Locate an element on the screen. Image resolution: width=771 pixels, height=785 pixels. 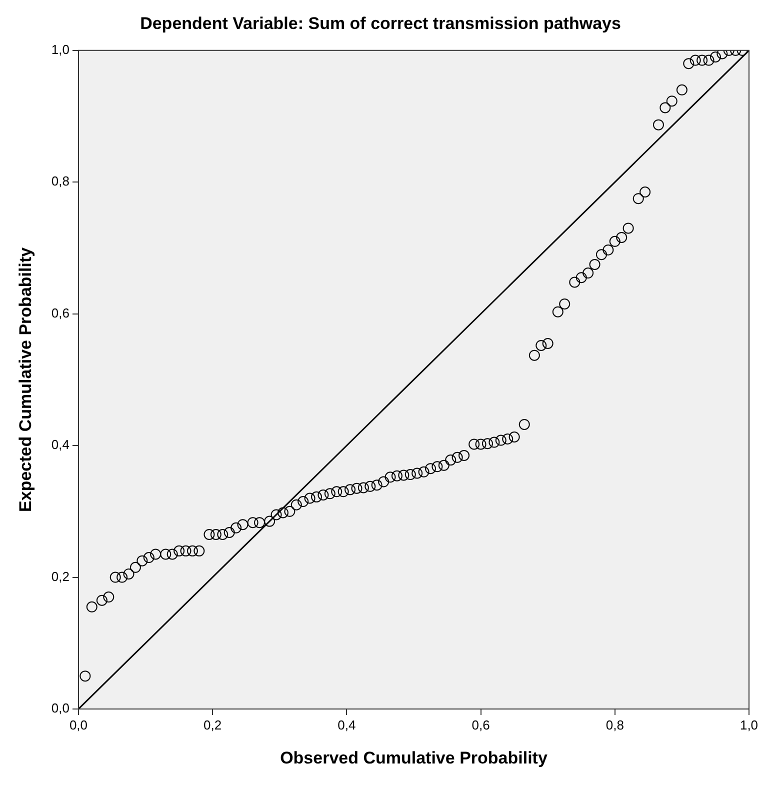
x-tick-label: 0,6 is located at coordinates (481, 724).